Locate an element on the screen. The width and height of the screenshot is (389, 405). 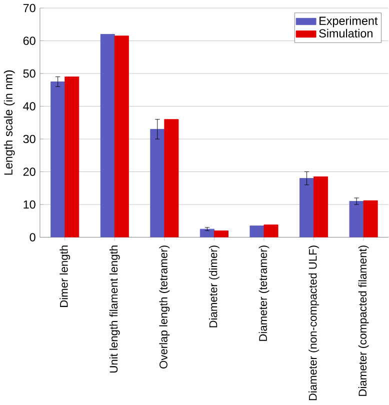
legend-label: Simulation is located at coordinates (346, 33).